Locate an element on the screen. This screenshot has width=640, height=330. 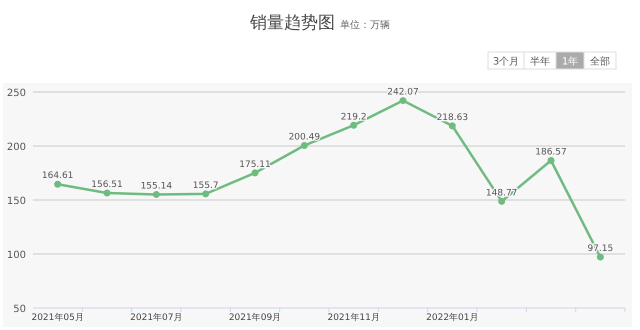
y-tick-label: 250 is located at coordinates (16, 93).